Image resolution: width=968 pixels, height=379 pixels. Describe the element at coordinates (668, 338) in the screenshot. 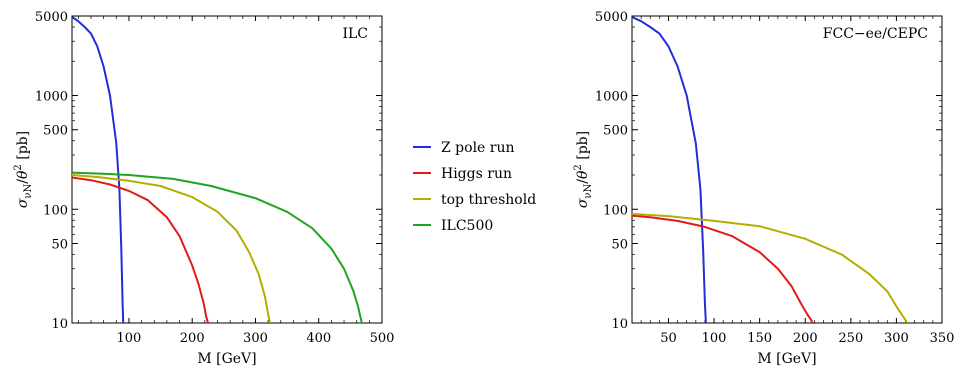

I see `x-tick-label: 50` at that location.